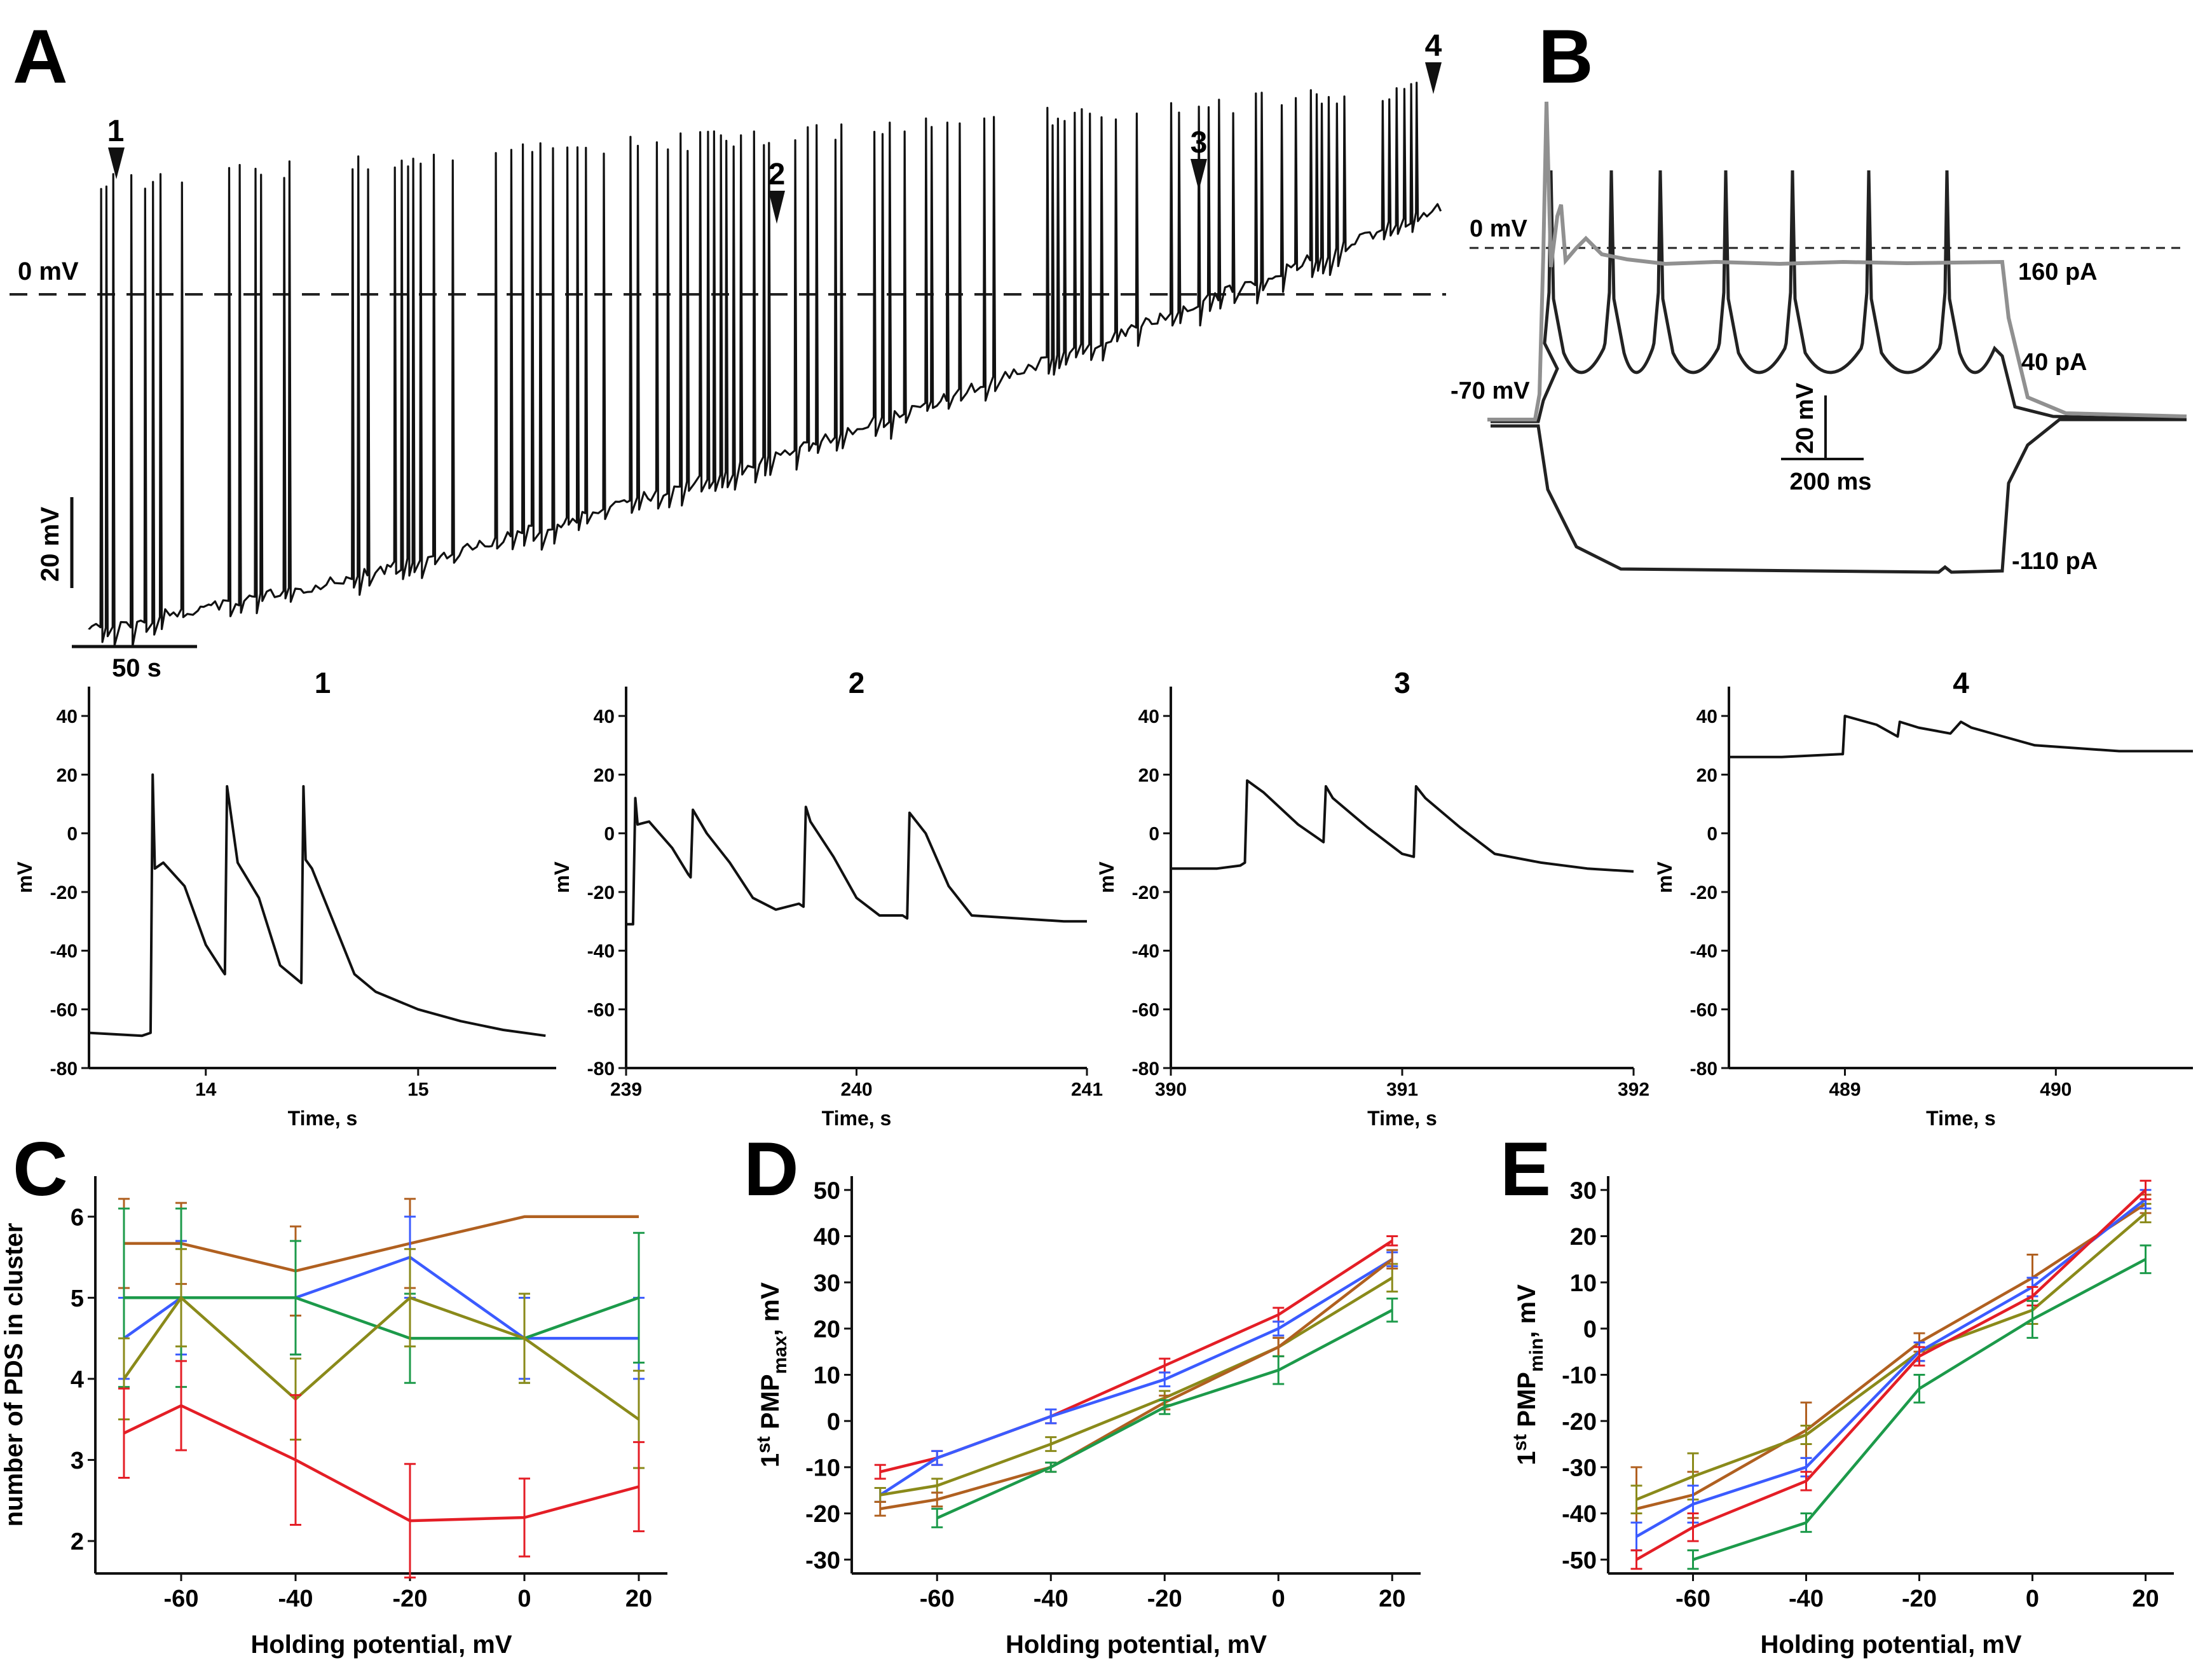 The height and width of the screenshot is (1672, 2212). I want to click on y-tick-label: 6, so click(77, 1217).